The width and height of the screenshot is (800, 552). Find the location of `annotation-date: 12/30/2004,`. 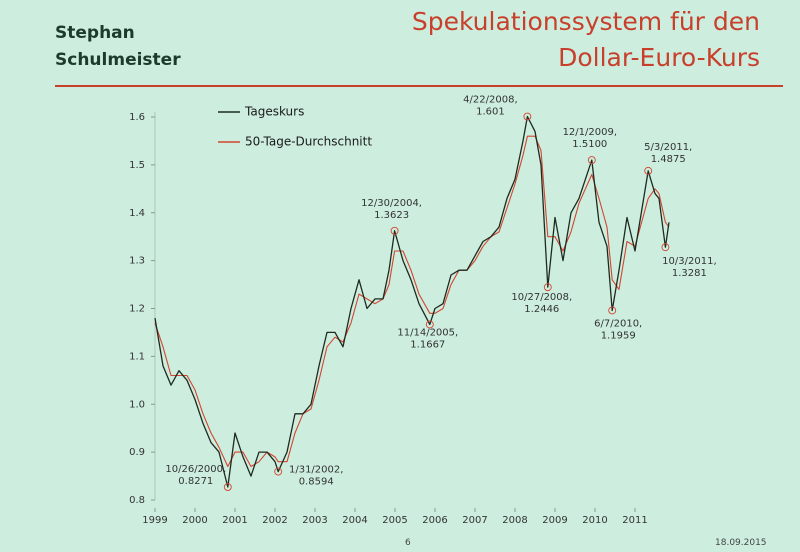

annotation-date: 12/30/2004, is located at coordinates (391, 203).